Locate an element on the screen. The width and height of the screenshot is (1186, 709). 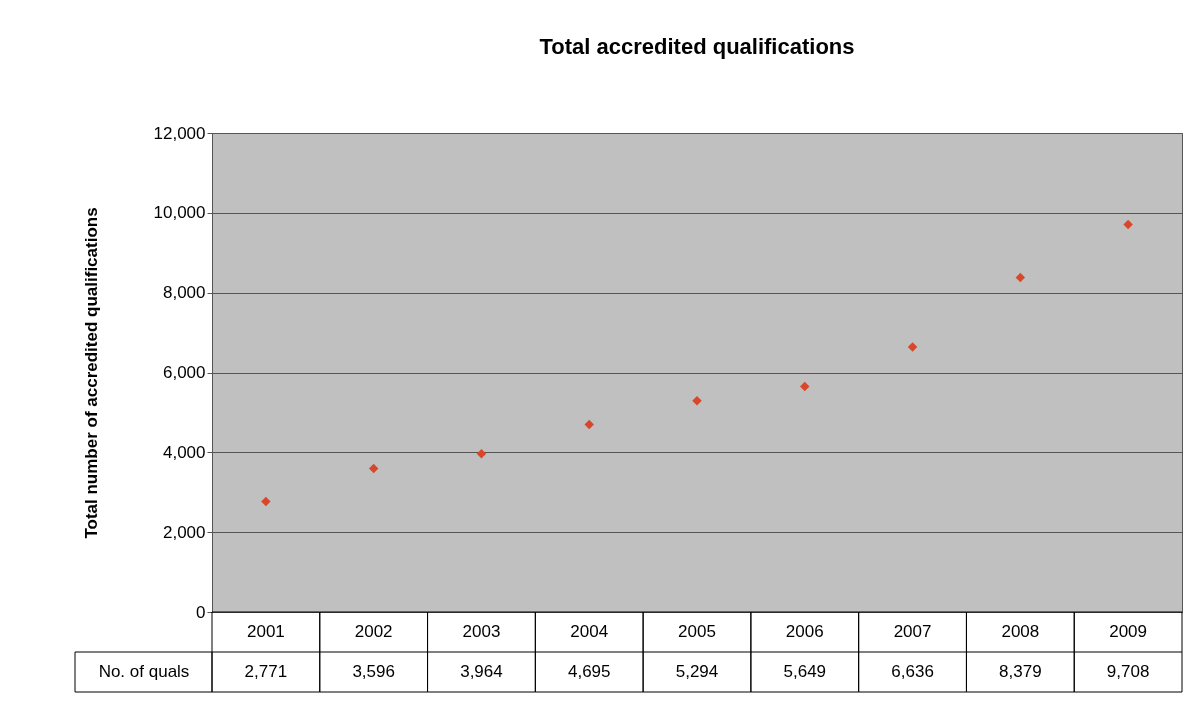
y-axis-title: Total number of accredited qualifications is located at coordinates (91, 373).